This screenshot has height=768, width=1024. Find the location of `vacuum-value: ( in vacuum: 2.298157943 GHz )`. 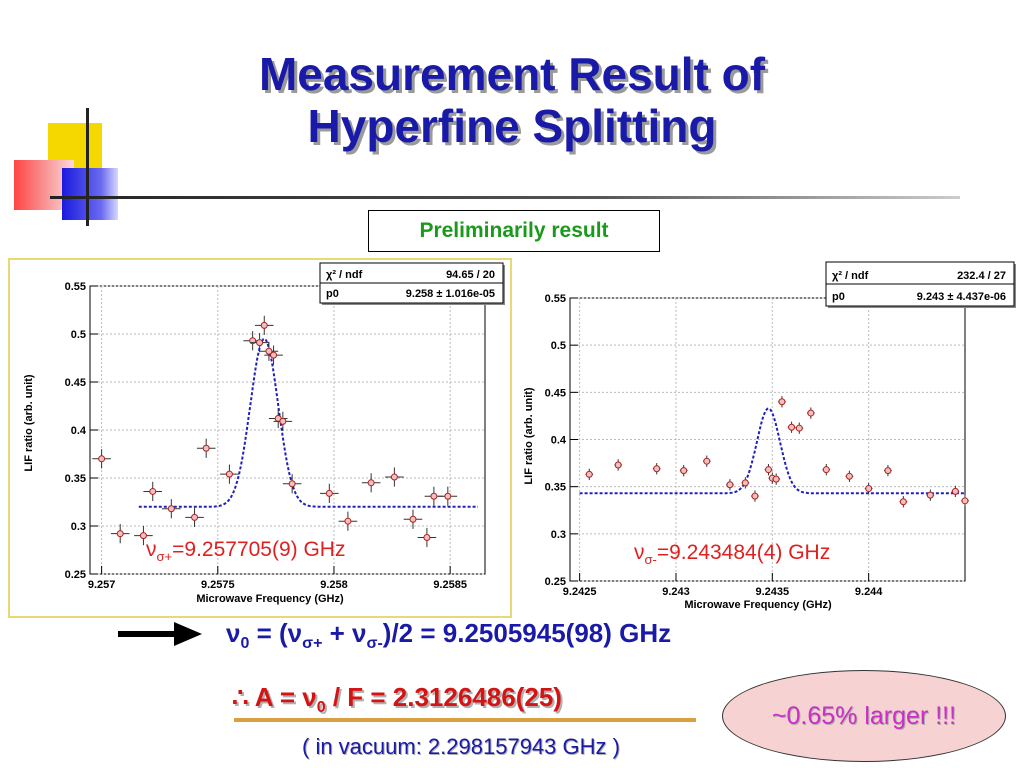

vacuum-value: ( in vacuum: 2.298157943 GHz ) is located at coordinates (461, 746).